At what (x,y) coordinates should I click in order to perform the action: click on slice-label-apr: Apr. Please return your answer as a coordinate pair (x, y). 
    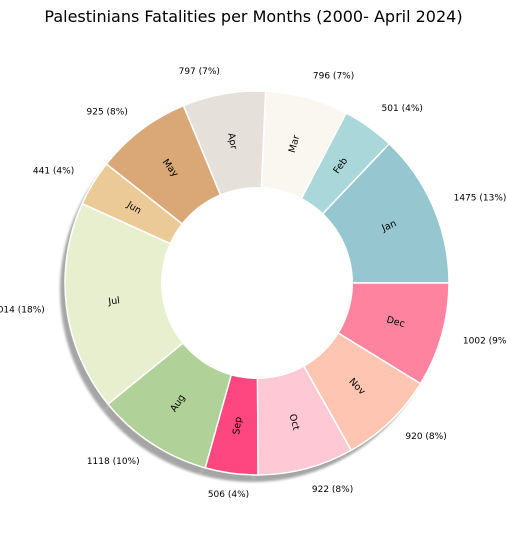
    Looking at the image, I should click on (232, 141).